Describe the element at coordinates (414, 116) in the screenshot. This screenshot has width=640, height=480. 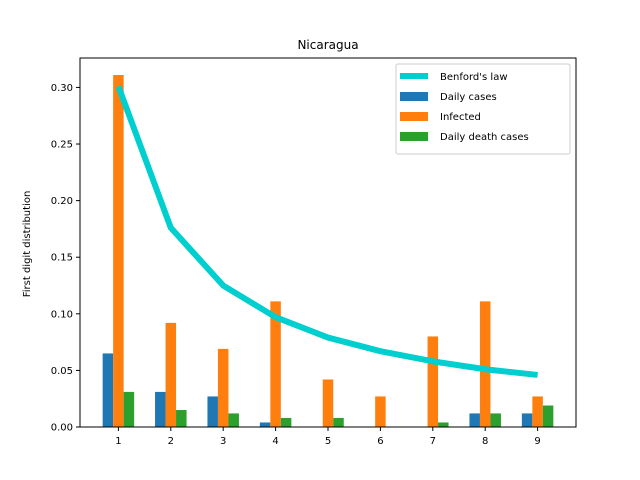
I see `legend-swatch-infected` at that location.